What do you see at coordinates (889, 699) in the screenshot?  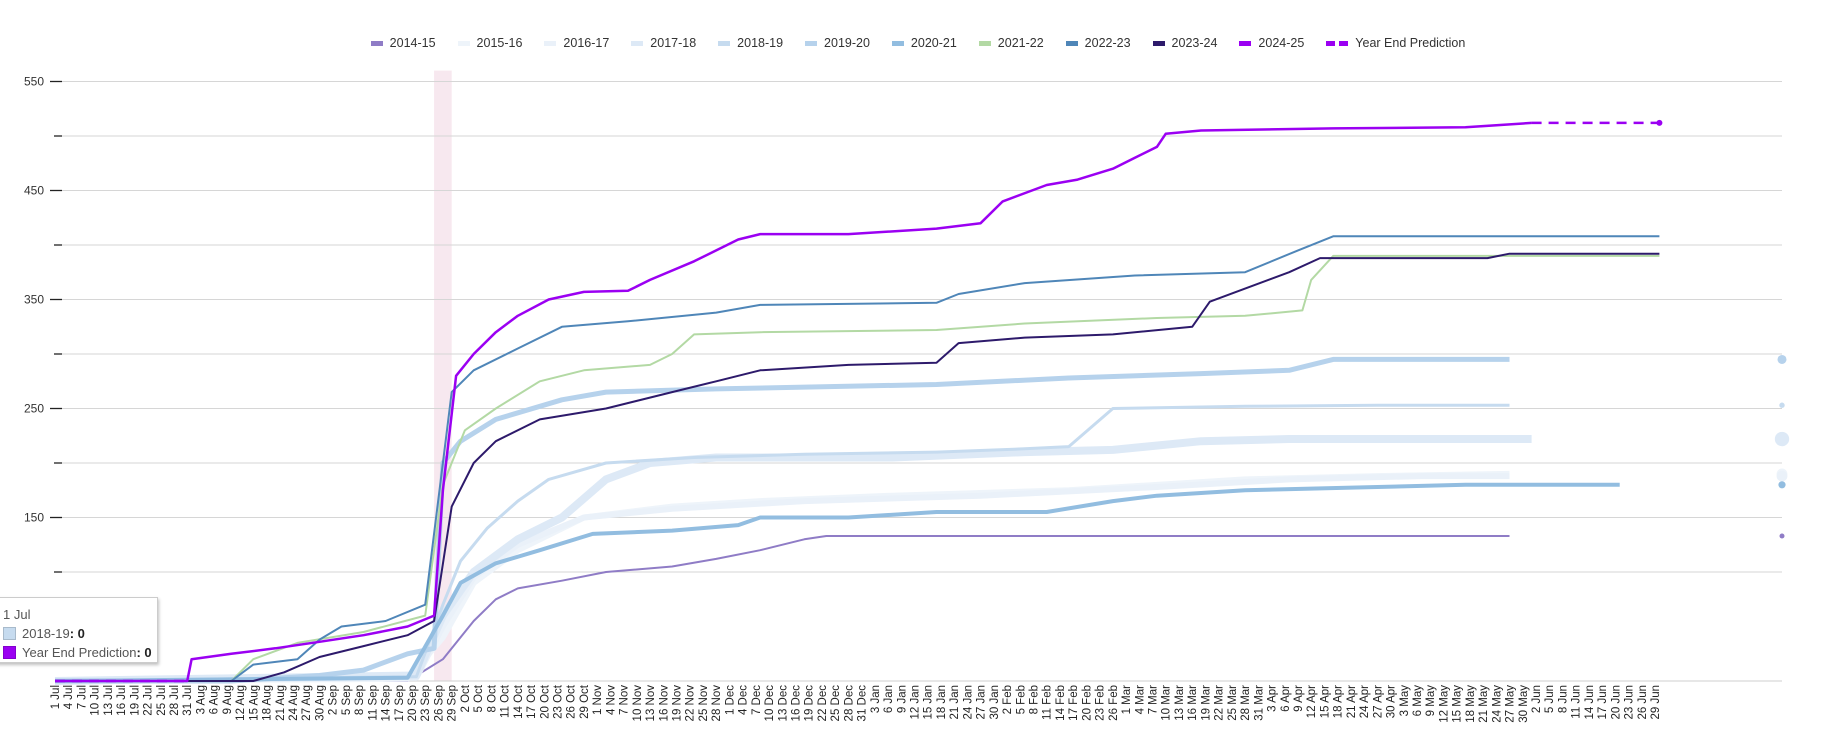 I see `x-tick-label: 6 Jan` at bounding box center [889, 699].